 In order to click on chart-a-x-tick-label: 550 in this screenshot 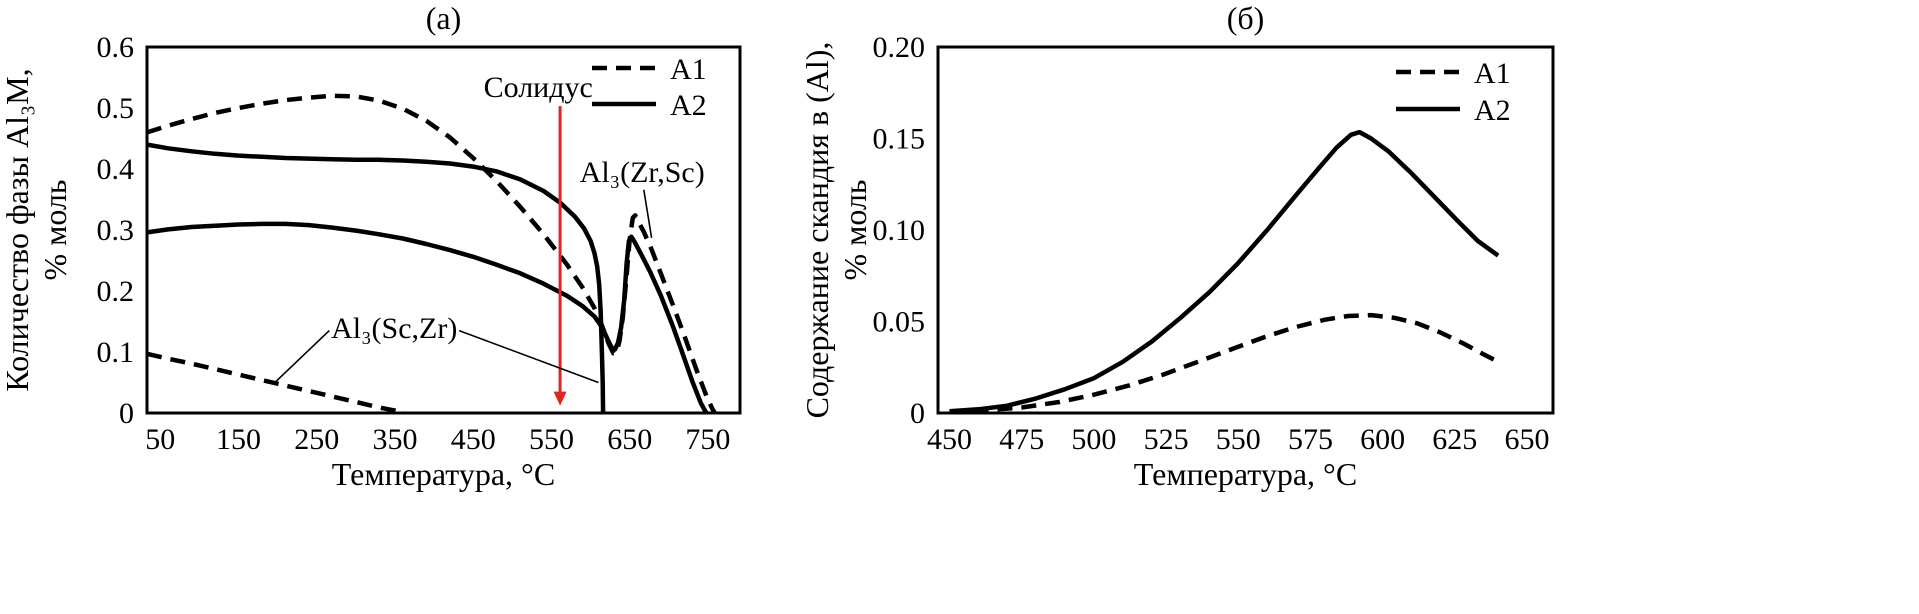, I will do `click(551, 439)`.